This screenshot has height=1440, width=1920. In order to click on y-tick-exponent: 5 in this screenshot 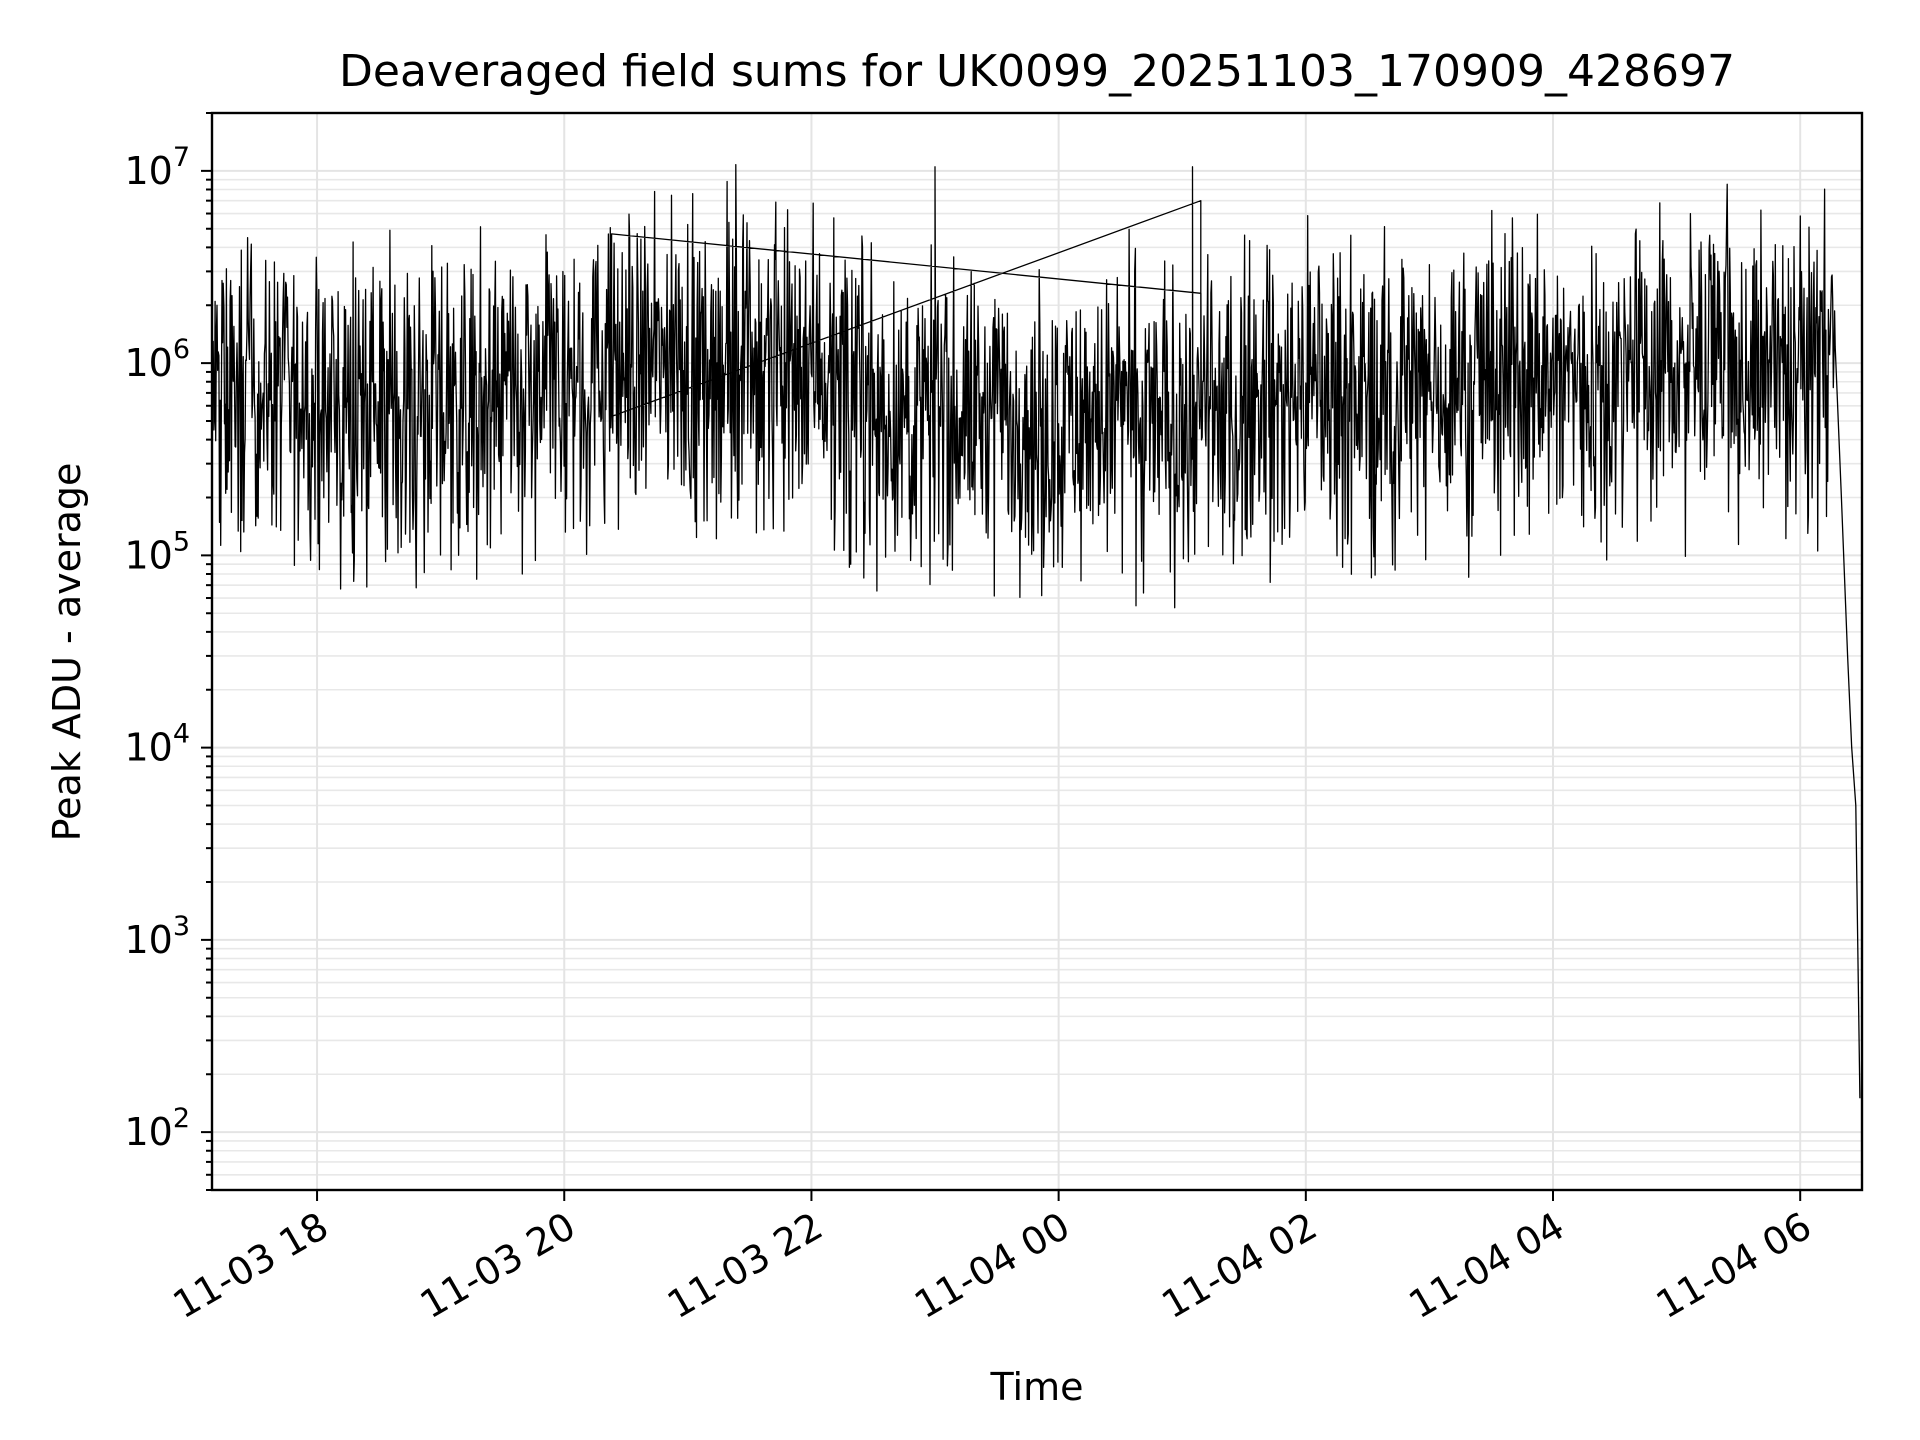, I will do `click(181, 541)`.